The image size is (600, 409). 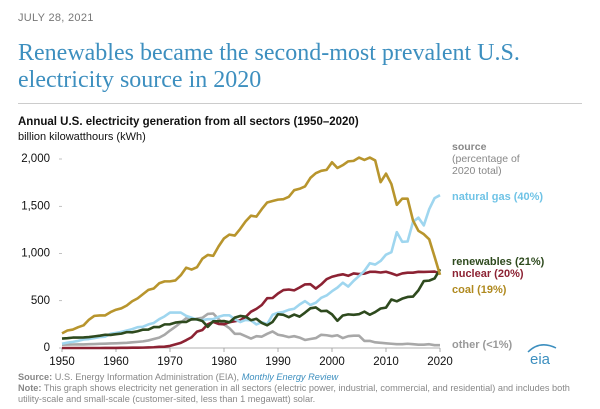 What do you see at coordinates (278, 362) in the screenshot?
I see `x-tick-label: 1990` at bounding box center [278, 362].